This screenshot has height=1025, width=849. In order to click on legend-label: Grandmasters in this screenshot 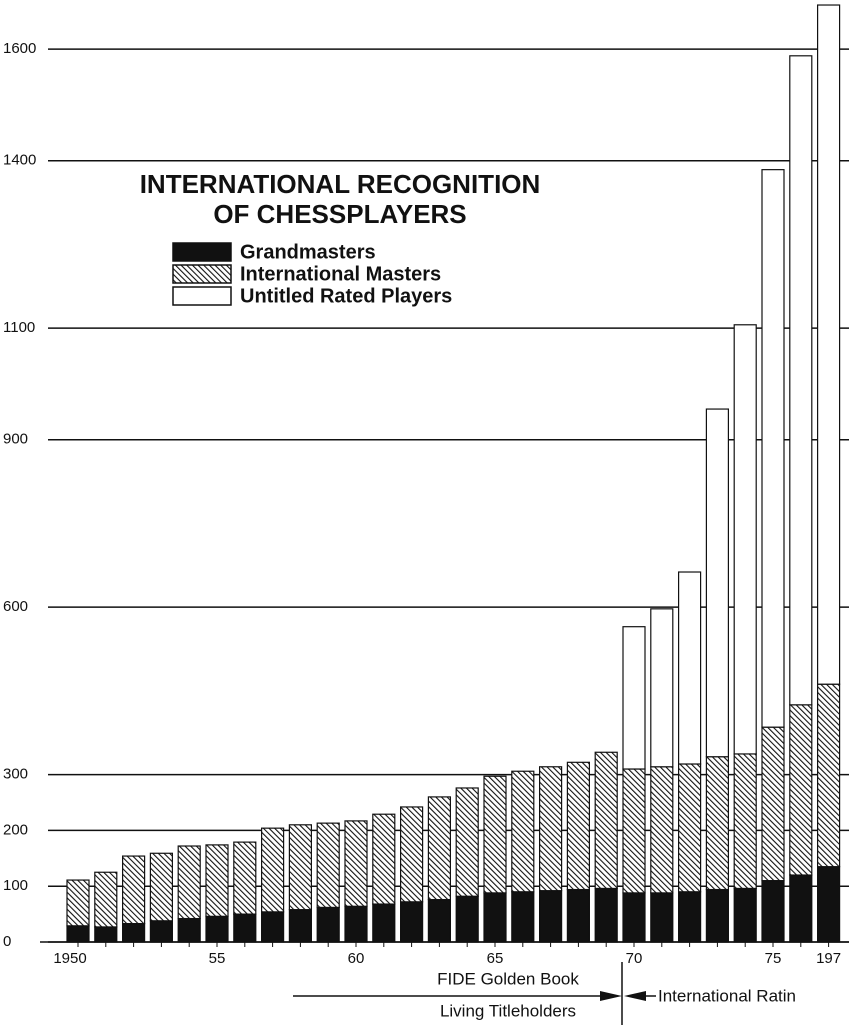, I will do `click(308, 252)`.